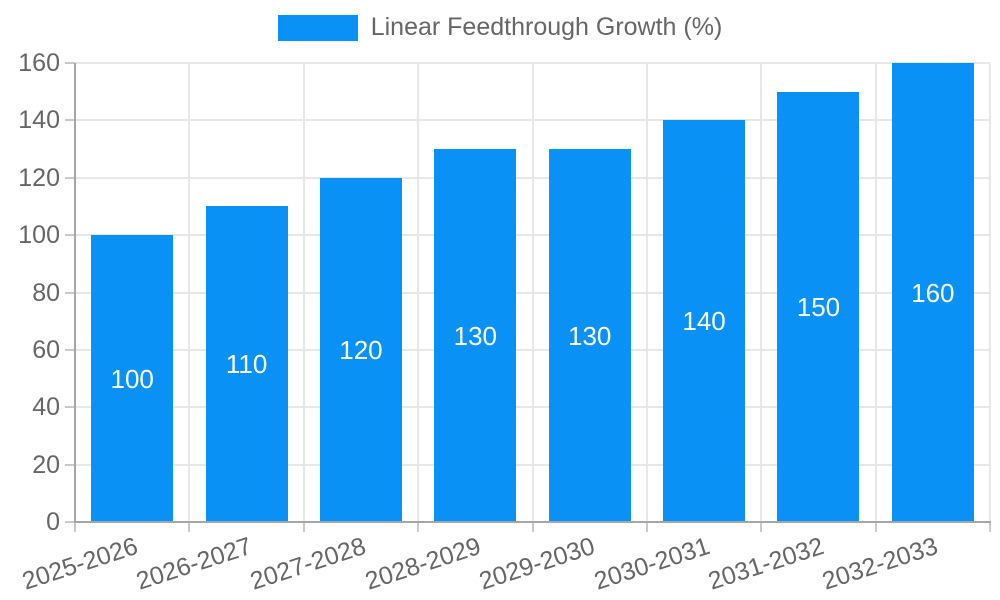 The width and height of the screenshot is (1000, 600). What do you see at coordinates (651, 564) in the screenshot?
I see `x-tick-label: 2030-2031` at bounding box center [651, 564].